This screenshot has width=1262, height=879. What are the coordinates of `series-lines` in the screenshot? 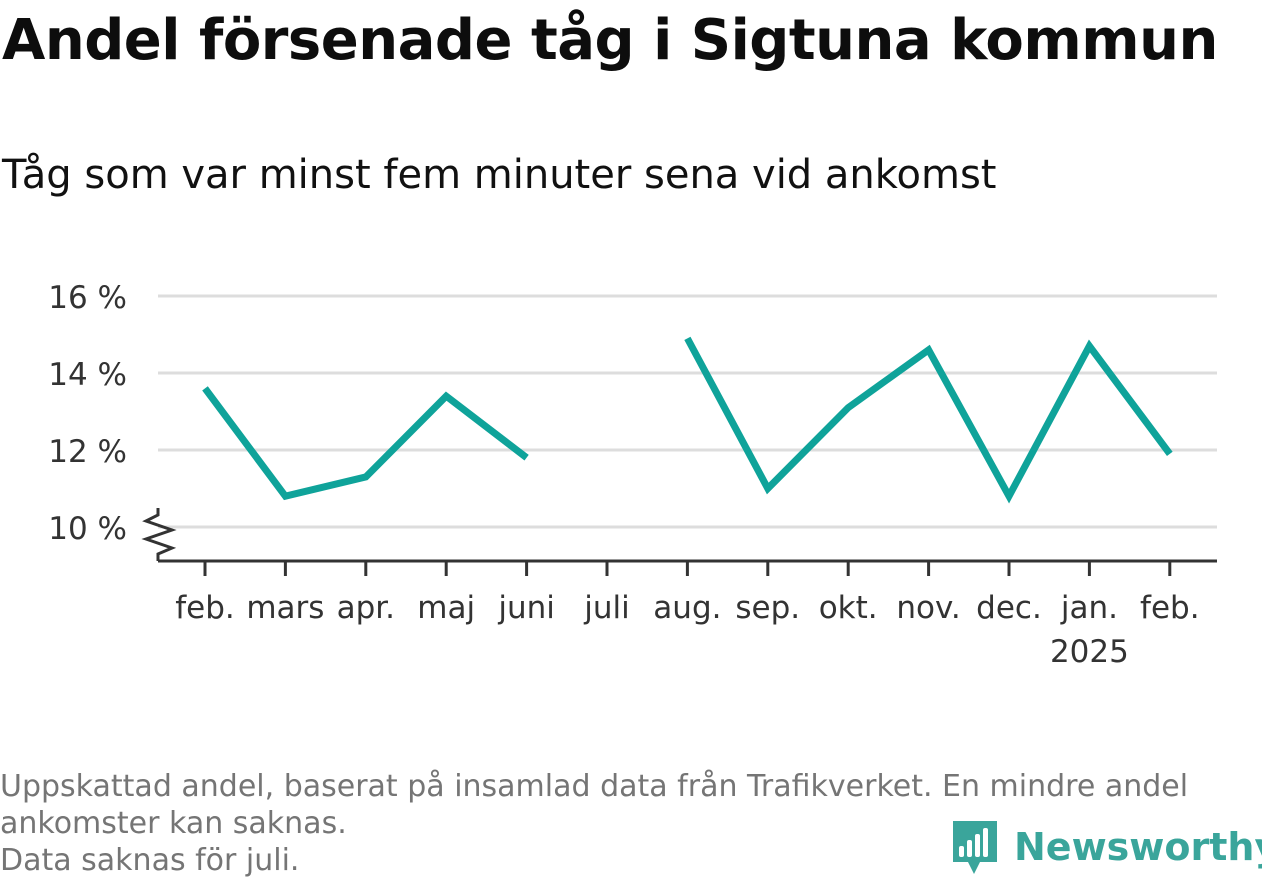 It's located at (687, 420).